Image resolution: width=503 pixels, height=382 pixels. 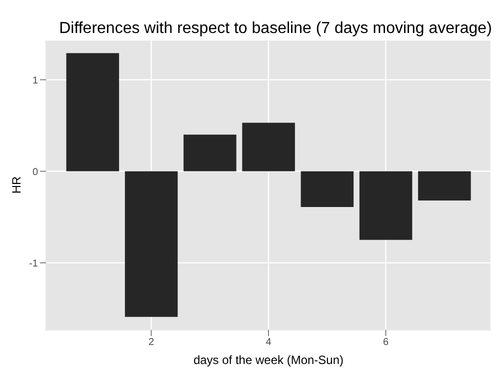 I want to click on y-axis-title: HR, so click(x=16, y=185).